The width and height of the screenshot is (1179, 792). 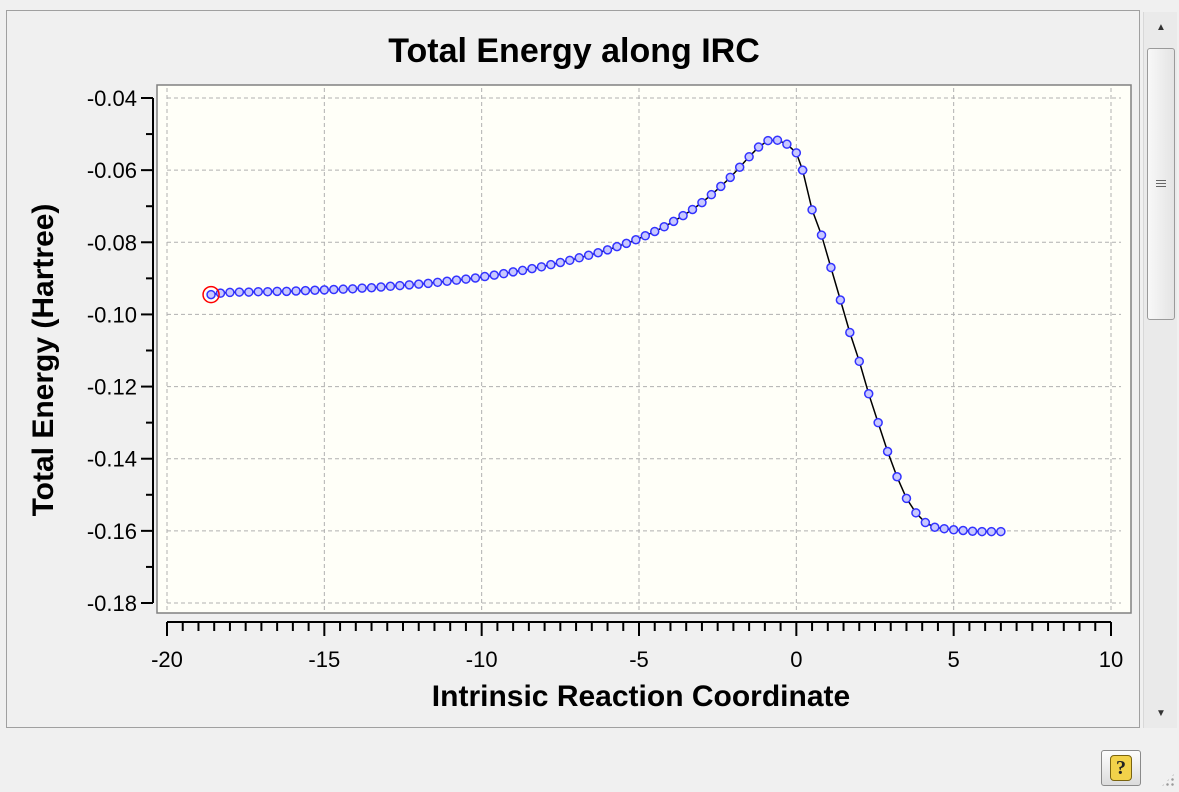 What do you see at coordinates (482, 659) in the screenshot?
I see `x-tick-label: -10` at bounding box center [482, 659].